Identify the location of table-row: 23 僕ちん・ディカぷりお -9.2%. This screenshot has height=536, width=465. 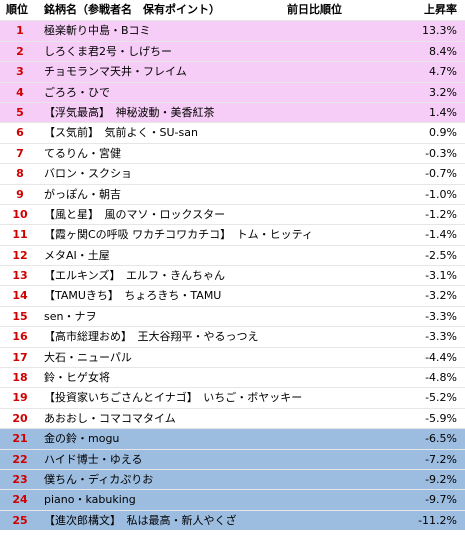
(232, 479).